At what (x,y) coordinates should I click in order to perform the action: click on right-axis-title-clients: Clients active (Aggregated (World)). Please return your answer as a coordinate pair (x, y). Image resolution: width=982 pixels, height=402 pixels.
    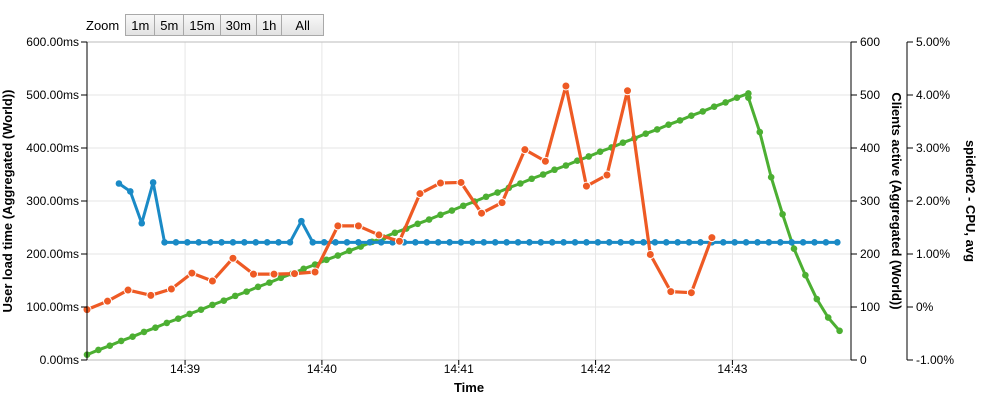
    Looking at the image, I should click on (896, 200).